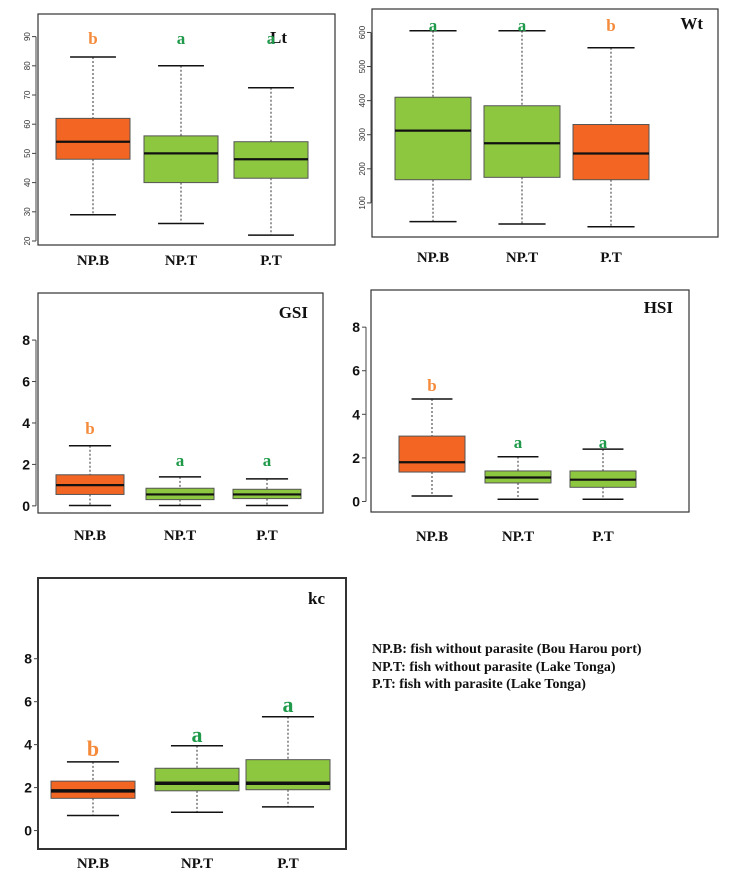 The width and height of the screenshot is (742, 875). I want to click on panel-title: kc, so click(316, 598).